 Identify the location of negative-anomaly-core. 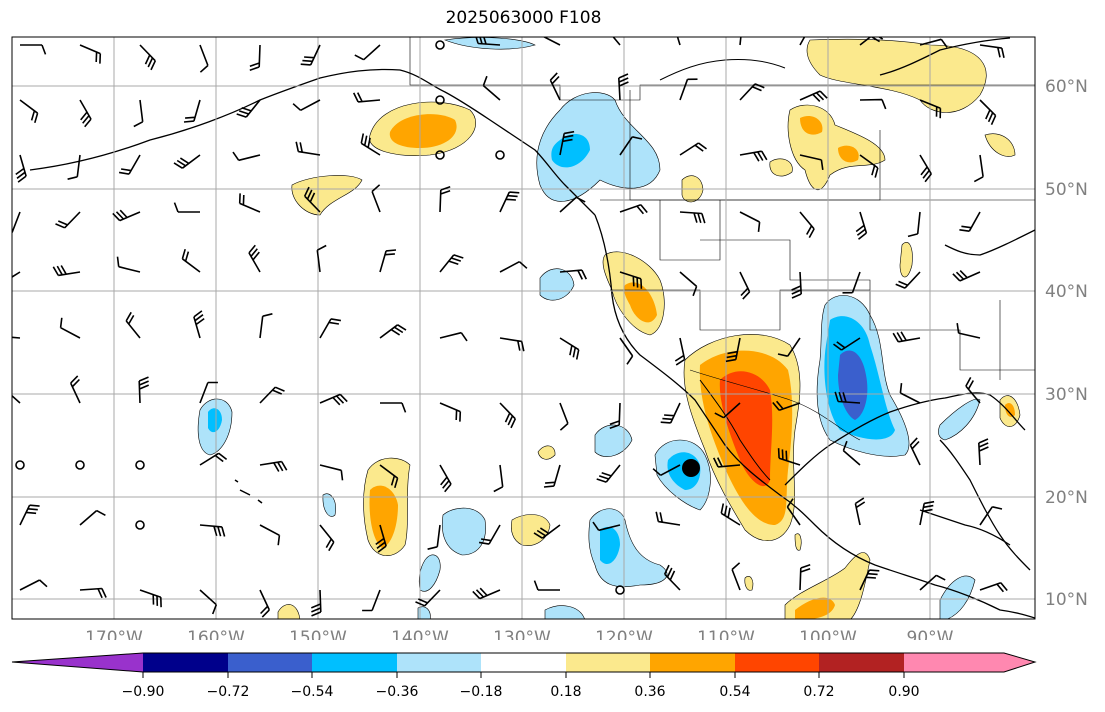
(610, 545).